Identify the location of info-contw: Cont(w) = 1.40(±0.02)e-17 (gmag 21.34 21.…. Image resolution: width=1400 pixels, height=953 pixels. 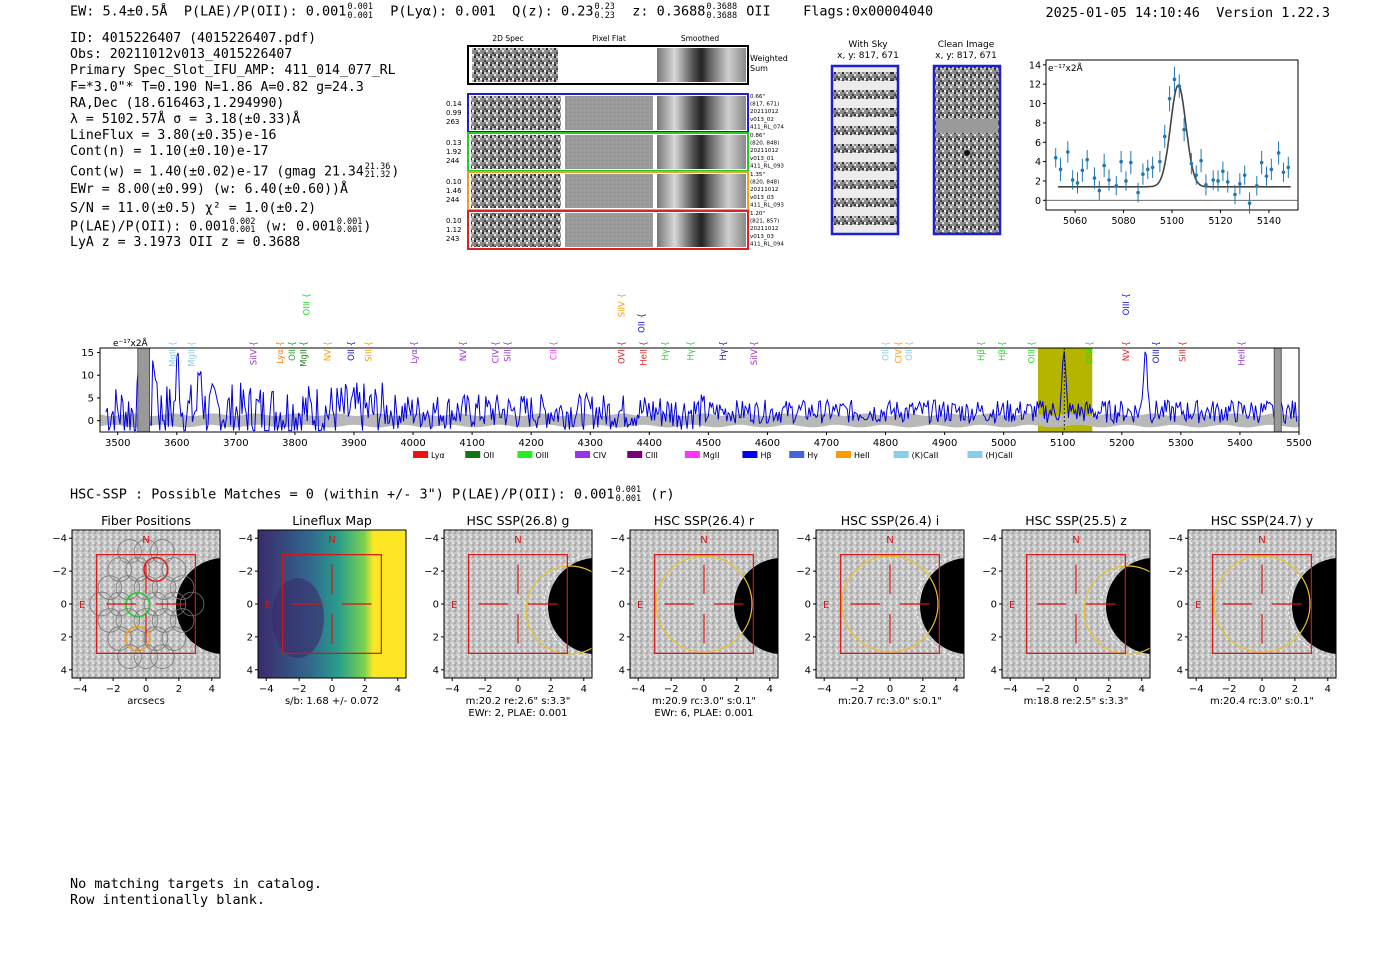
(235, 171).